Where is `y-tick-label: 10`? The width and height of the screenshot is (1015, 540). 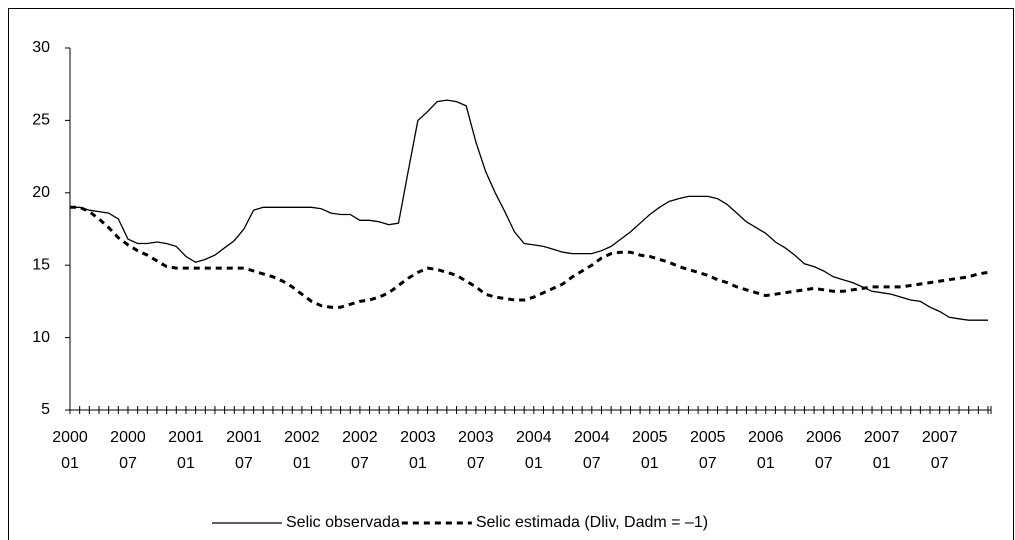 y-tick-label: 10 is located at coordinates (41, 337).